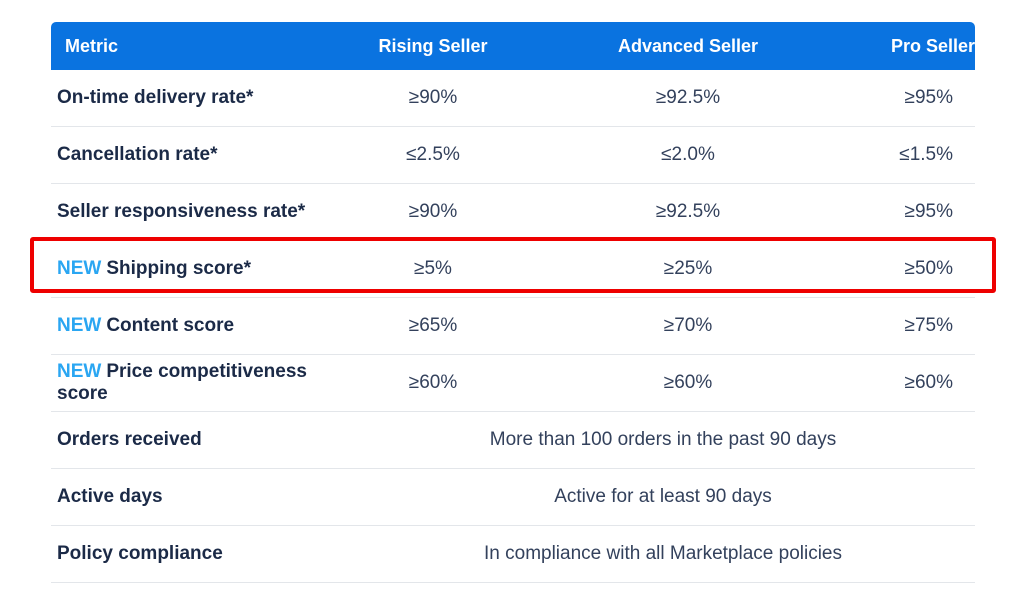 Image resolution: width=1024 pixels, height=615 pixels. I want to click on metric-label: Shipping score*, so click(178, 268).